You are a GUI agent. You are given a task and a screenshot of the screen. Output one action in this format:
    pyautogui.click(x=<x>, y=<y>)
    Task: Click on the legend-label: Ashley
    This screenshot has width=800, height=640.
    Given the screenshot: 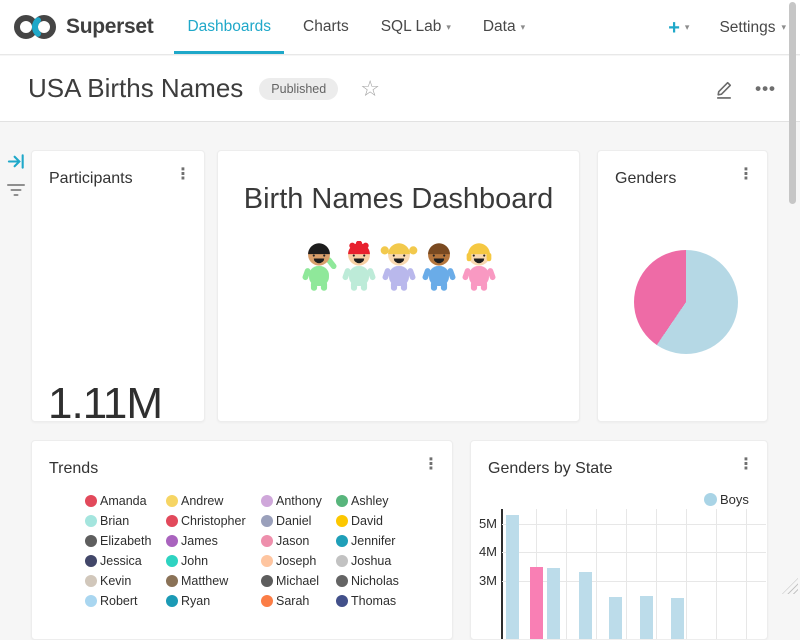 What is the action you would take?
    pyautogui.click(x=370, y=501)
    